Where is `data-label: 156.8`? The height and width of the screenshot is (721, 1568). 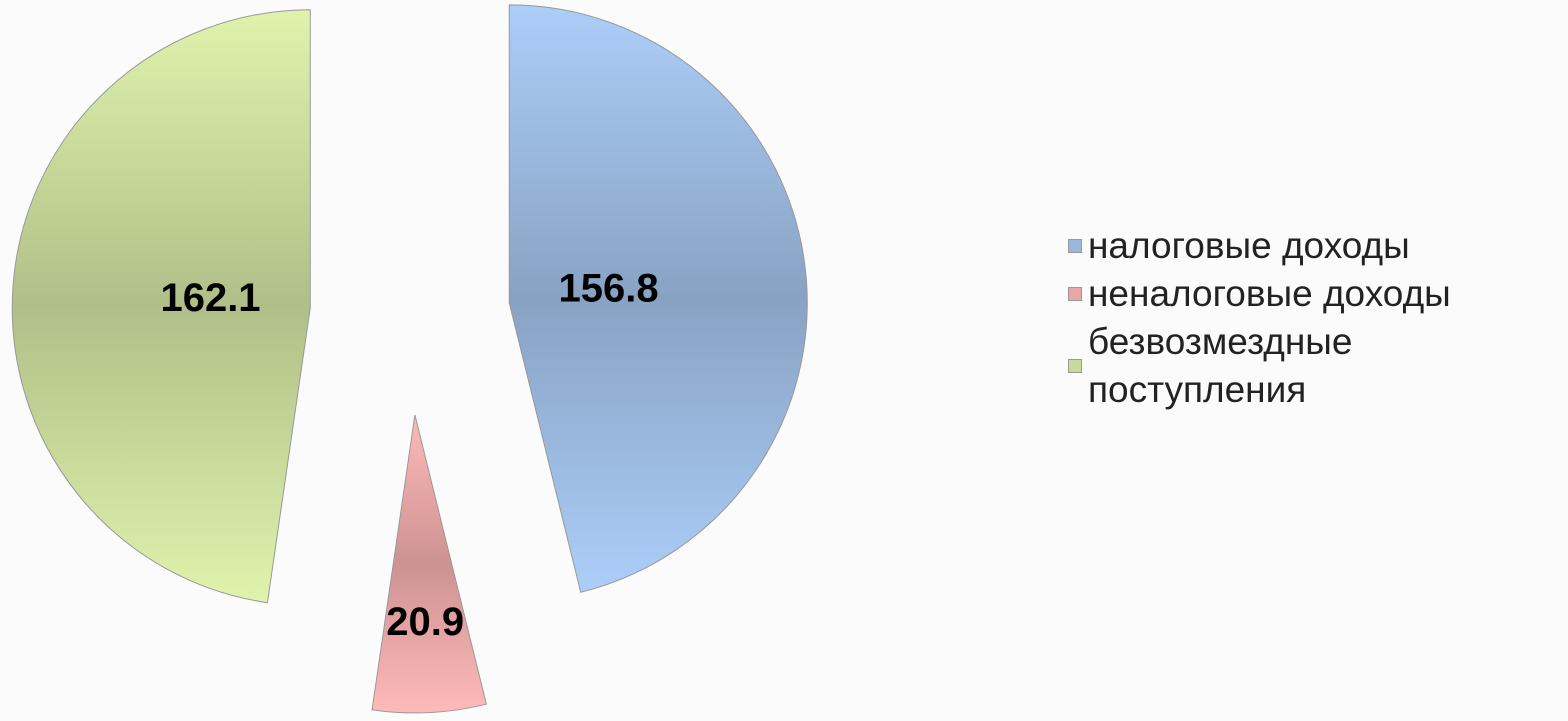
data-label: 156.8 is located at coordinates (608, 288).